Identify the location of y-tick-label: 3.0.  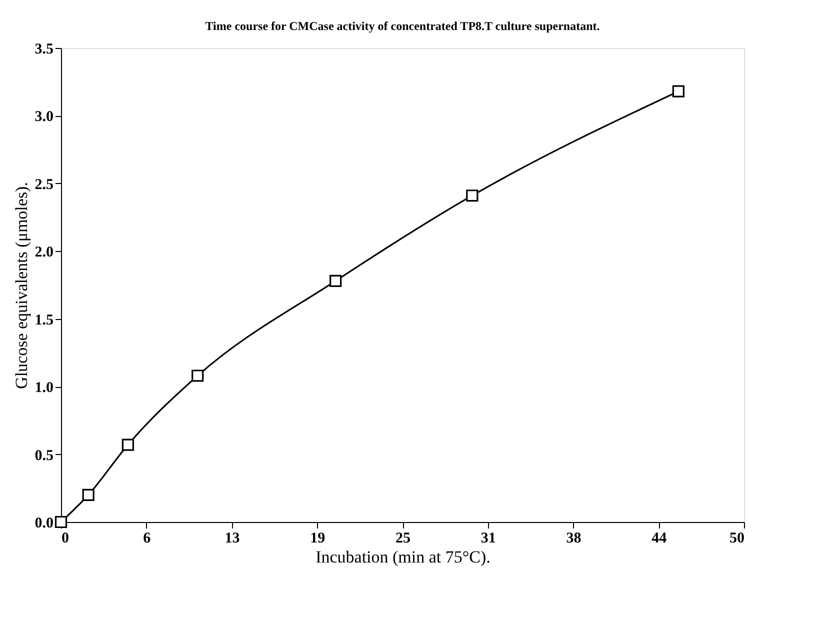
(44, 117).